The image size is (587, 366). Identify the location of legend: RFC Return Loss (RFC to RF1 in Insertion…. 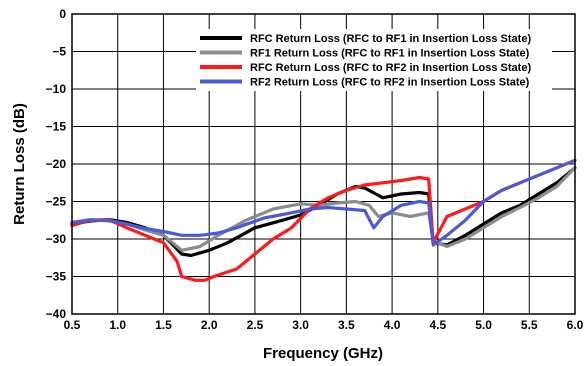
(374, 60).